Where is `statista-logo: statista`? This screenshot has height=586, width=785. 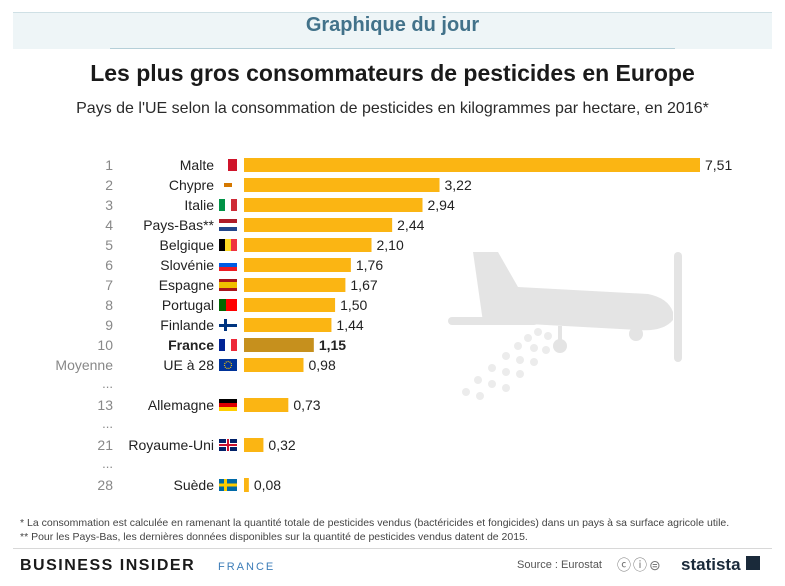 statista-logo: statista is located at coordinates (711, 564).